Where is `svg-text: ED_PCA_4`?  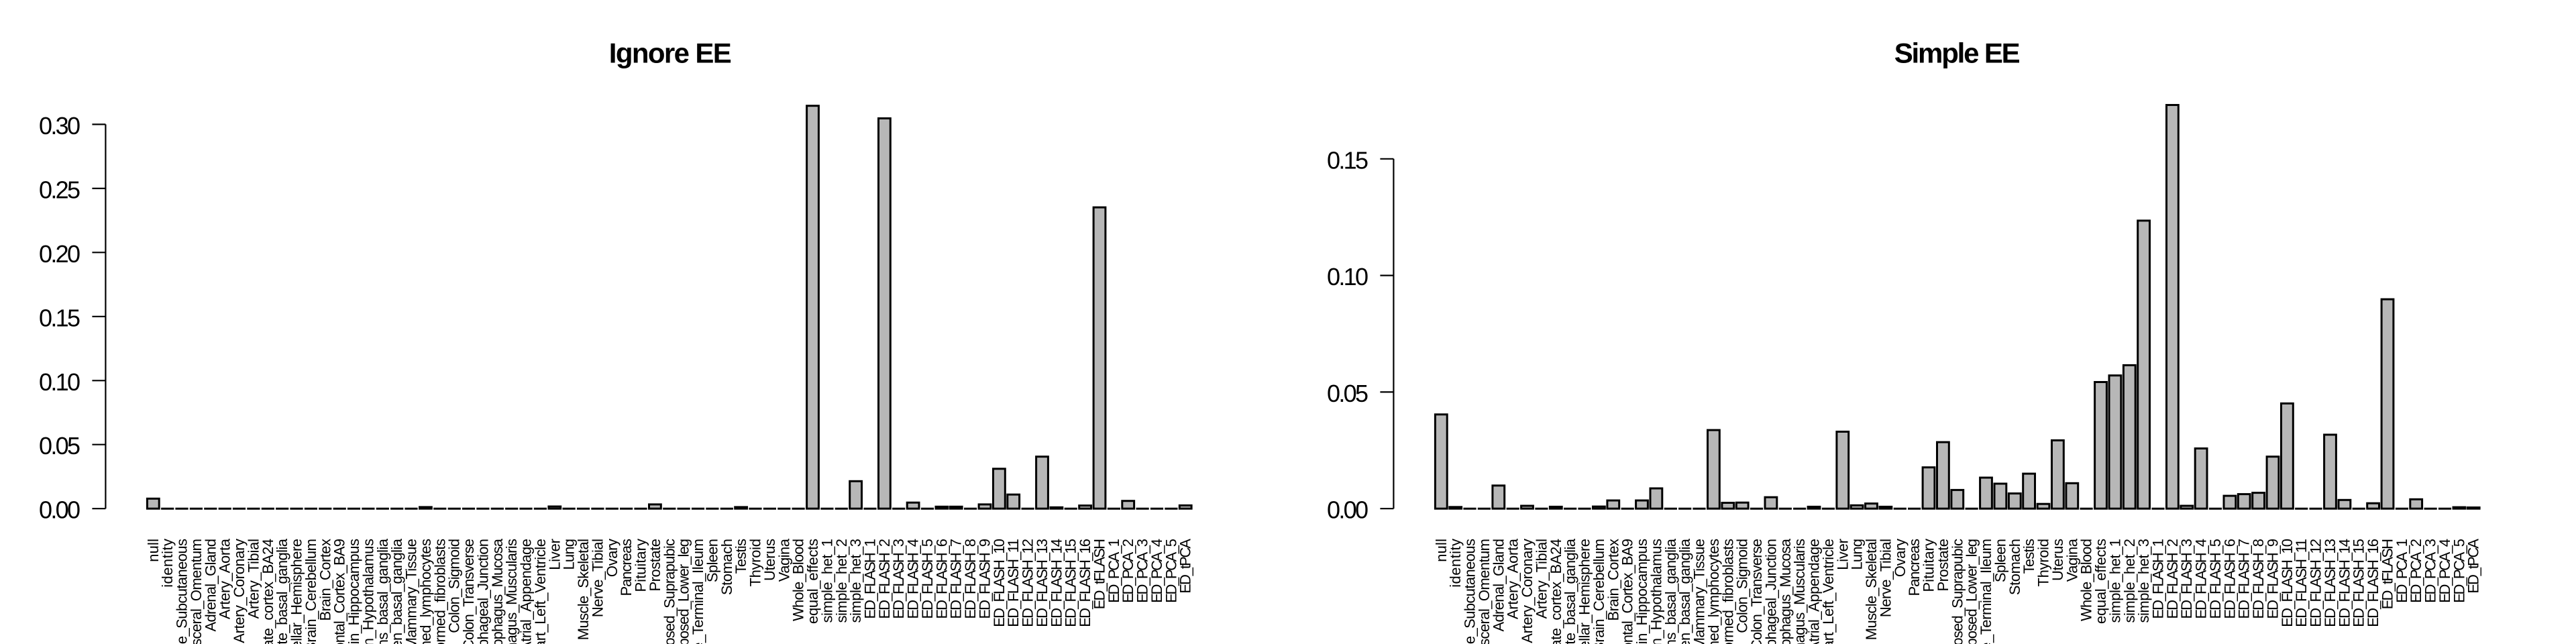 svg-text: ED_PCA_4 is located at coordinates (1156, 571).